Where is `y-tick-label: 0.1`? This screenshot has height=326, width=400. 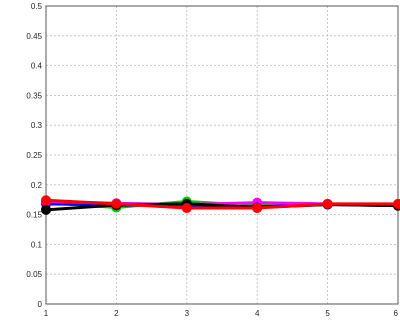 y-tick-label: 0.1 is located at coordinates (37, 244).